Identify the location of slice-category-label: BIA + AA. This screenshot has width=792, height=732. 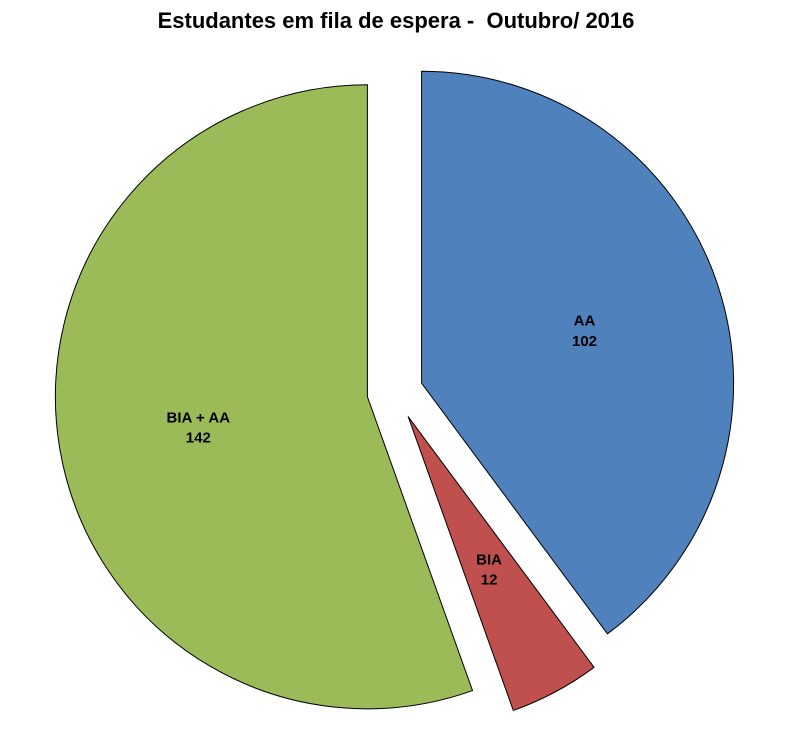
(199, 417).